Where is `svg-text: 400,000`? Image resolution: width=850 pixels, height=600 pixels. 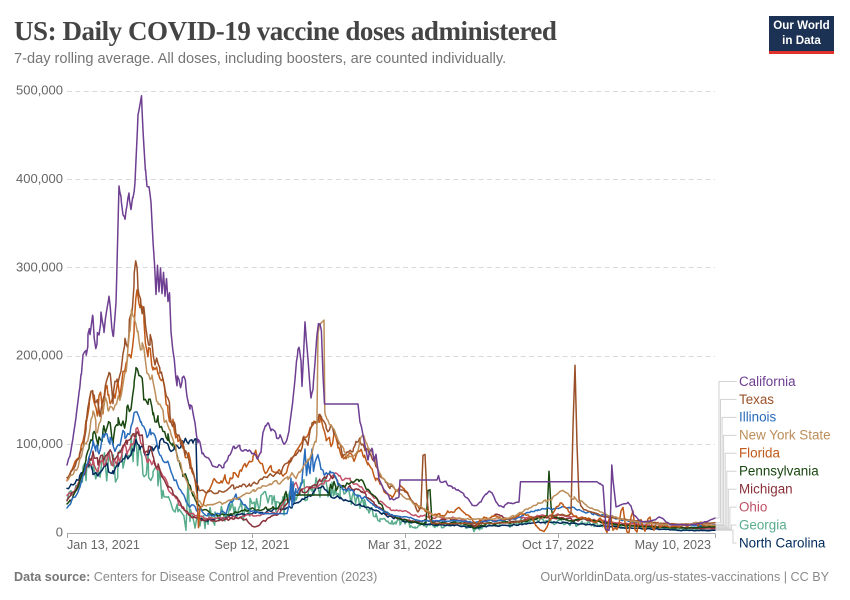 svg-text: 400,000 is located at coordinates (39, 178).